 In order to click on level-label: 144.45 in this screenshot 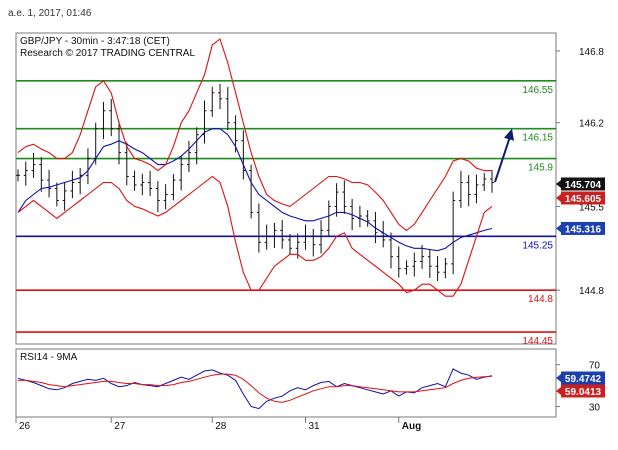, I will do `click(537, 341)`.